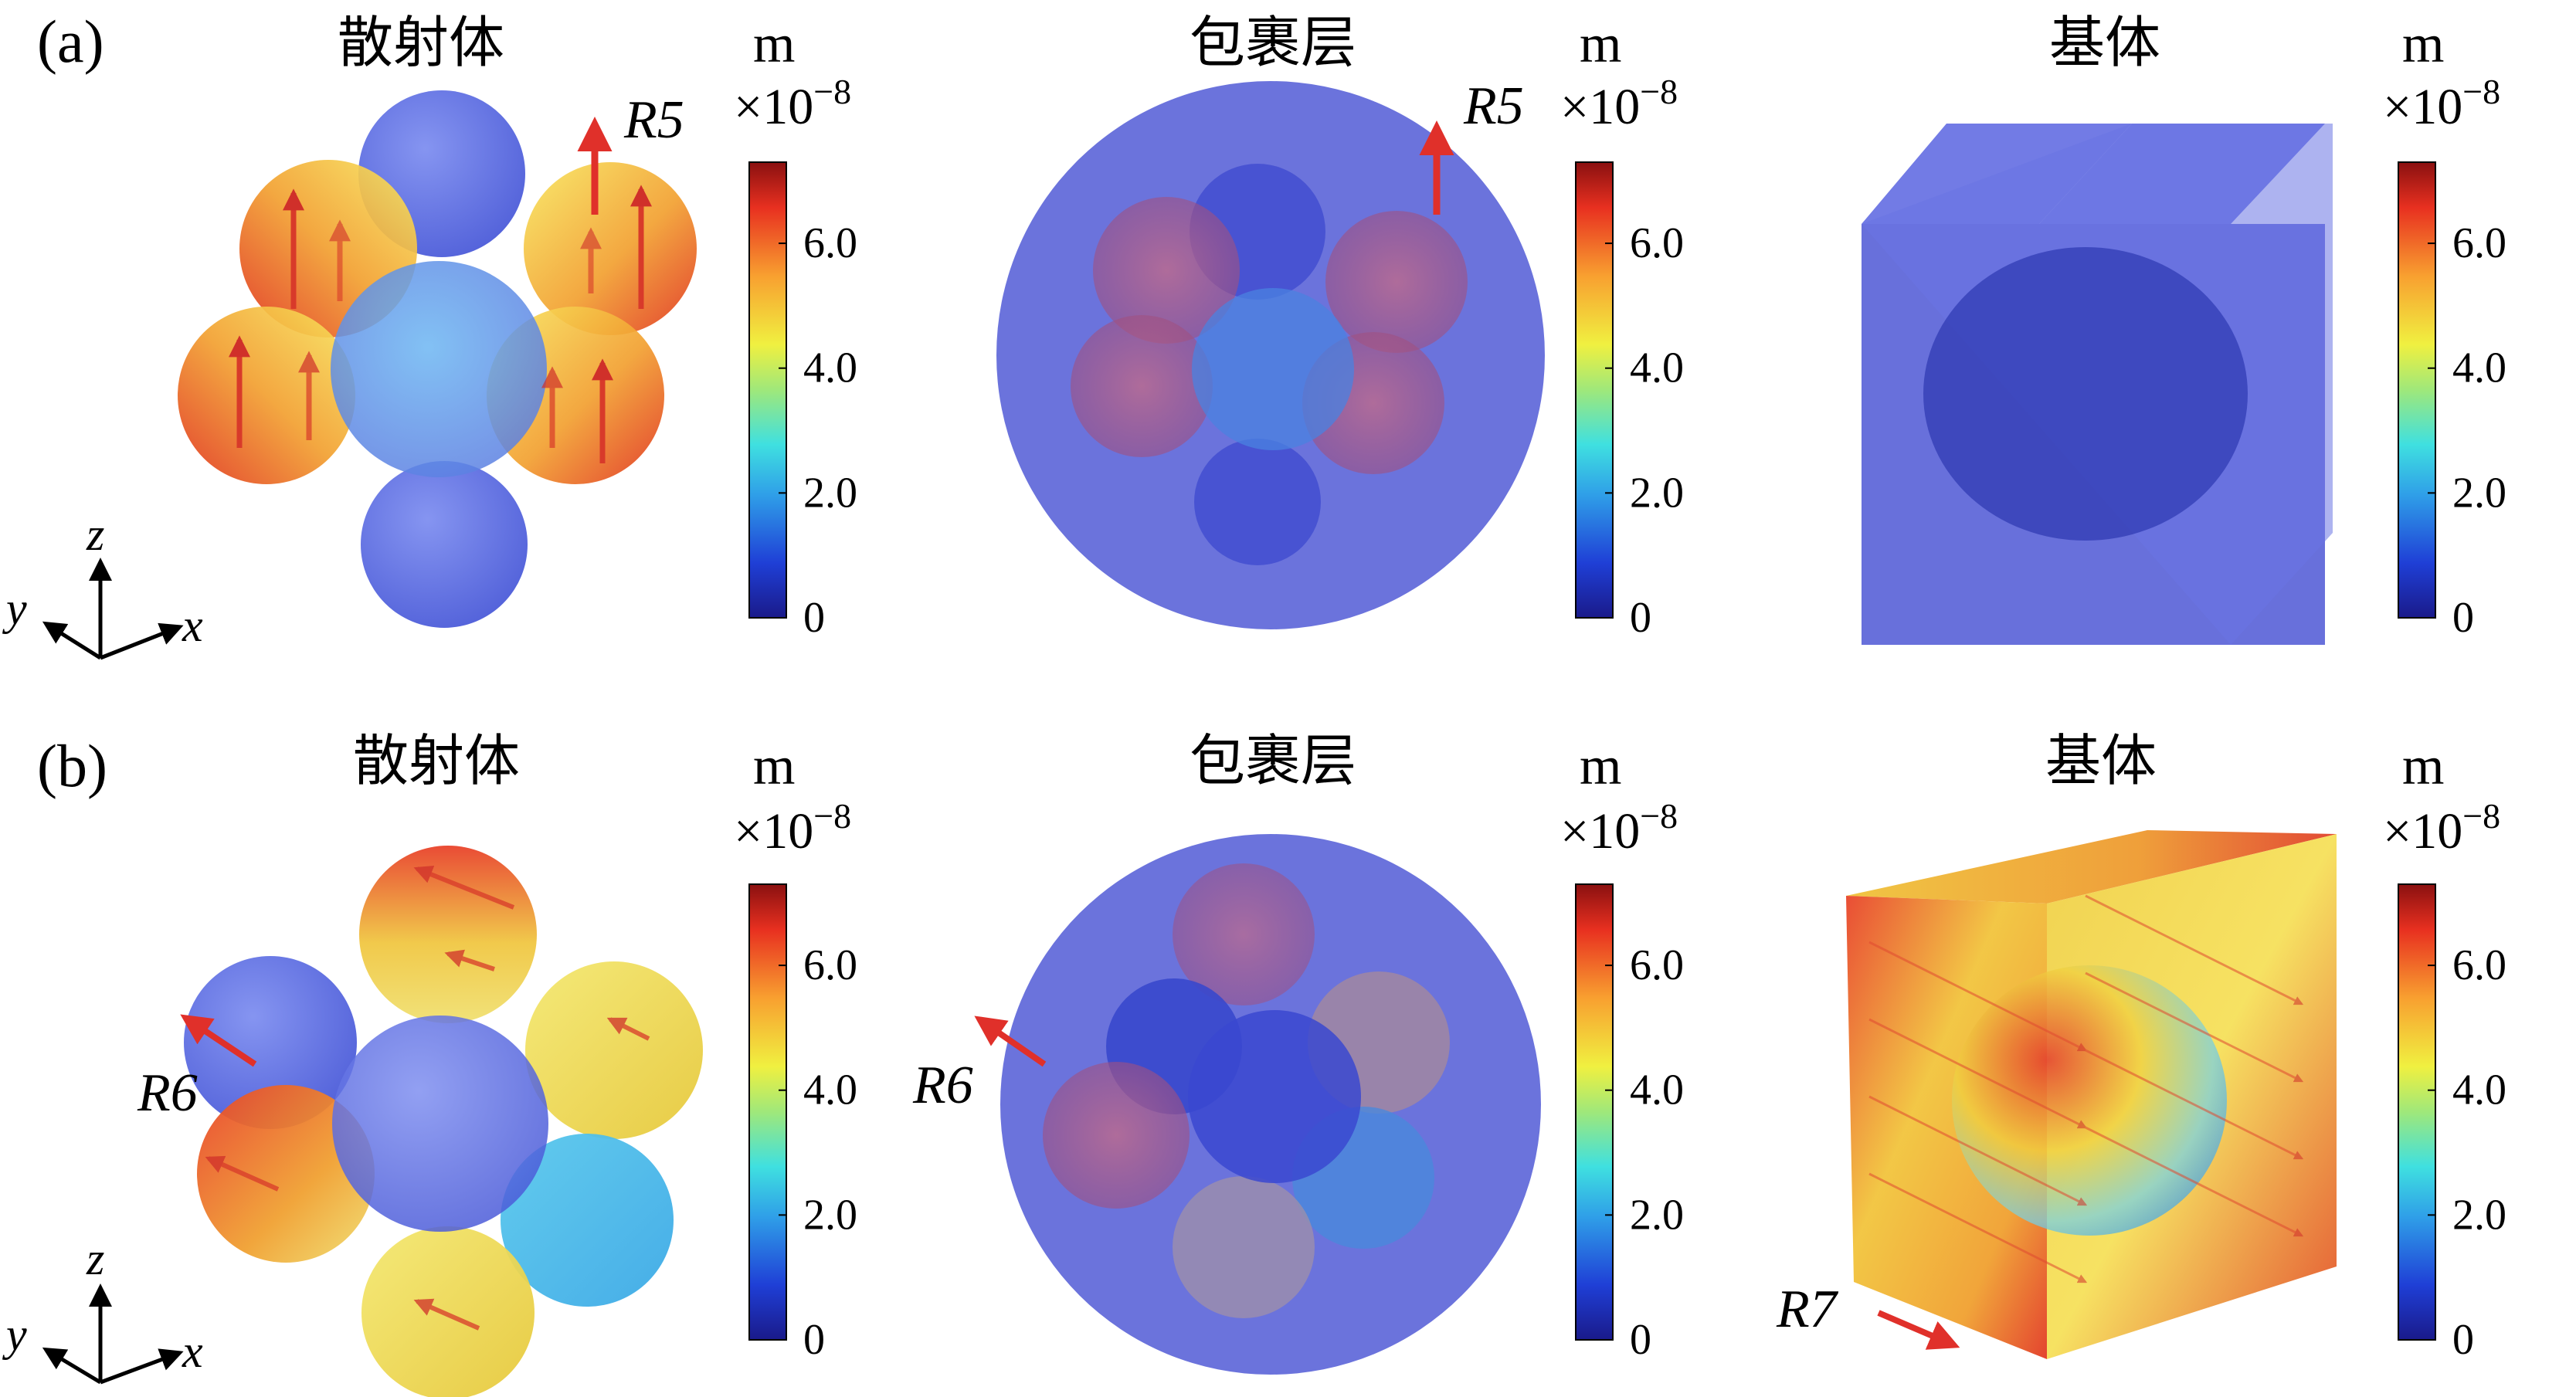 This screenshot has height=1397, width=2576. Describe the element at coordinates (218, 1041) in the screenshot. I see `r6-arrow-b1` at that location.